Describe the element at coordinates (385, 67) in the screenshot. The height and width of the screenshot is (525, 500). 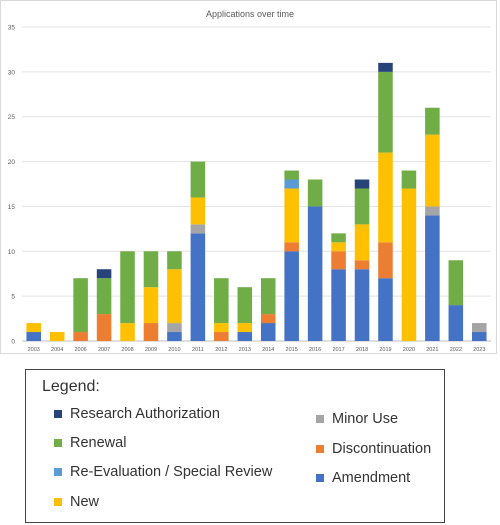
I see `bar-segment-research-authorization-2019` at that location.